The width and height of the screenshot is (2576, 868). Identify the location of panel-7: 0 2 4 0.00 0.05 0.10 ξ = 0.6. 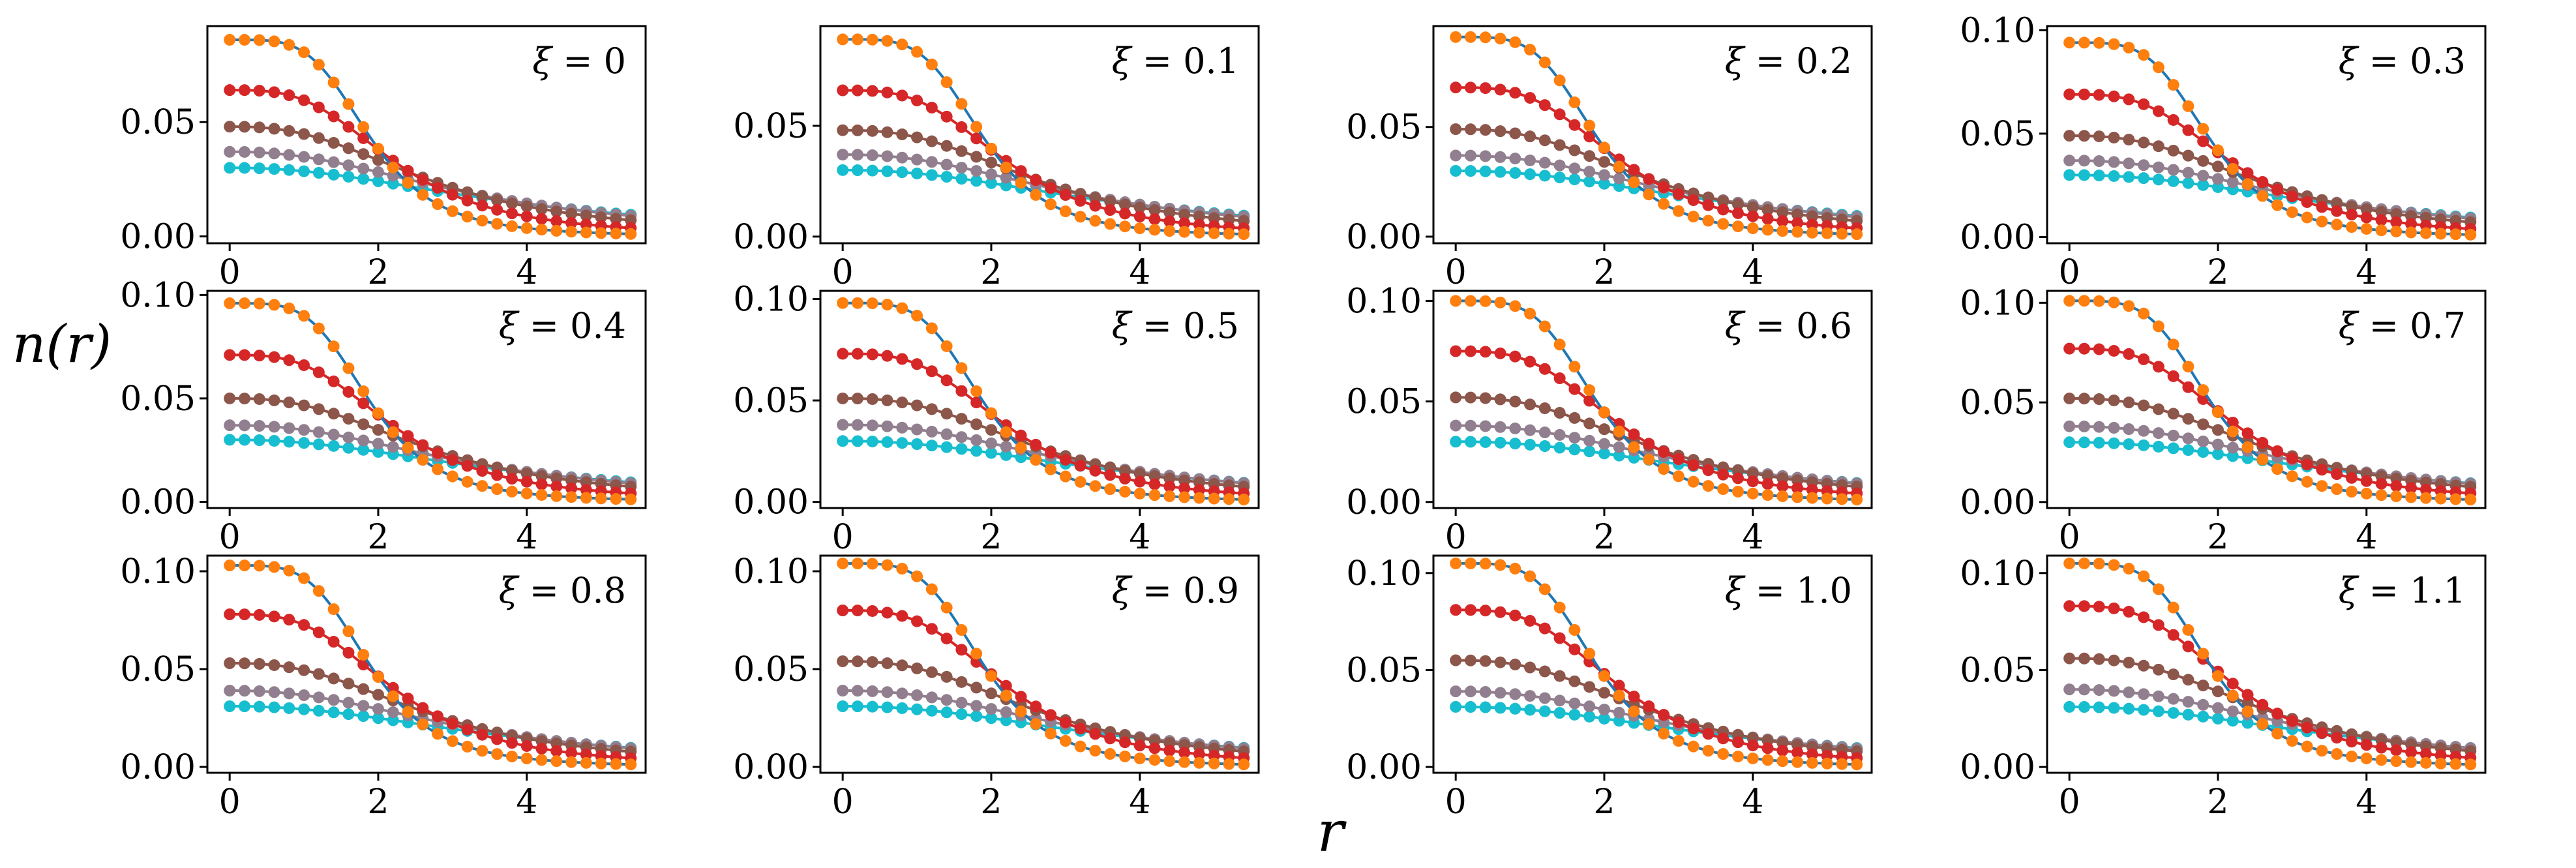
(1609, 419).